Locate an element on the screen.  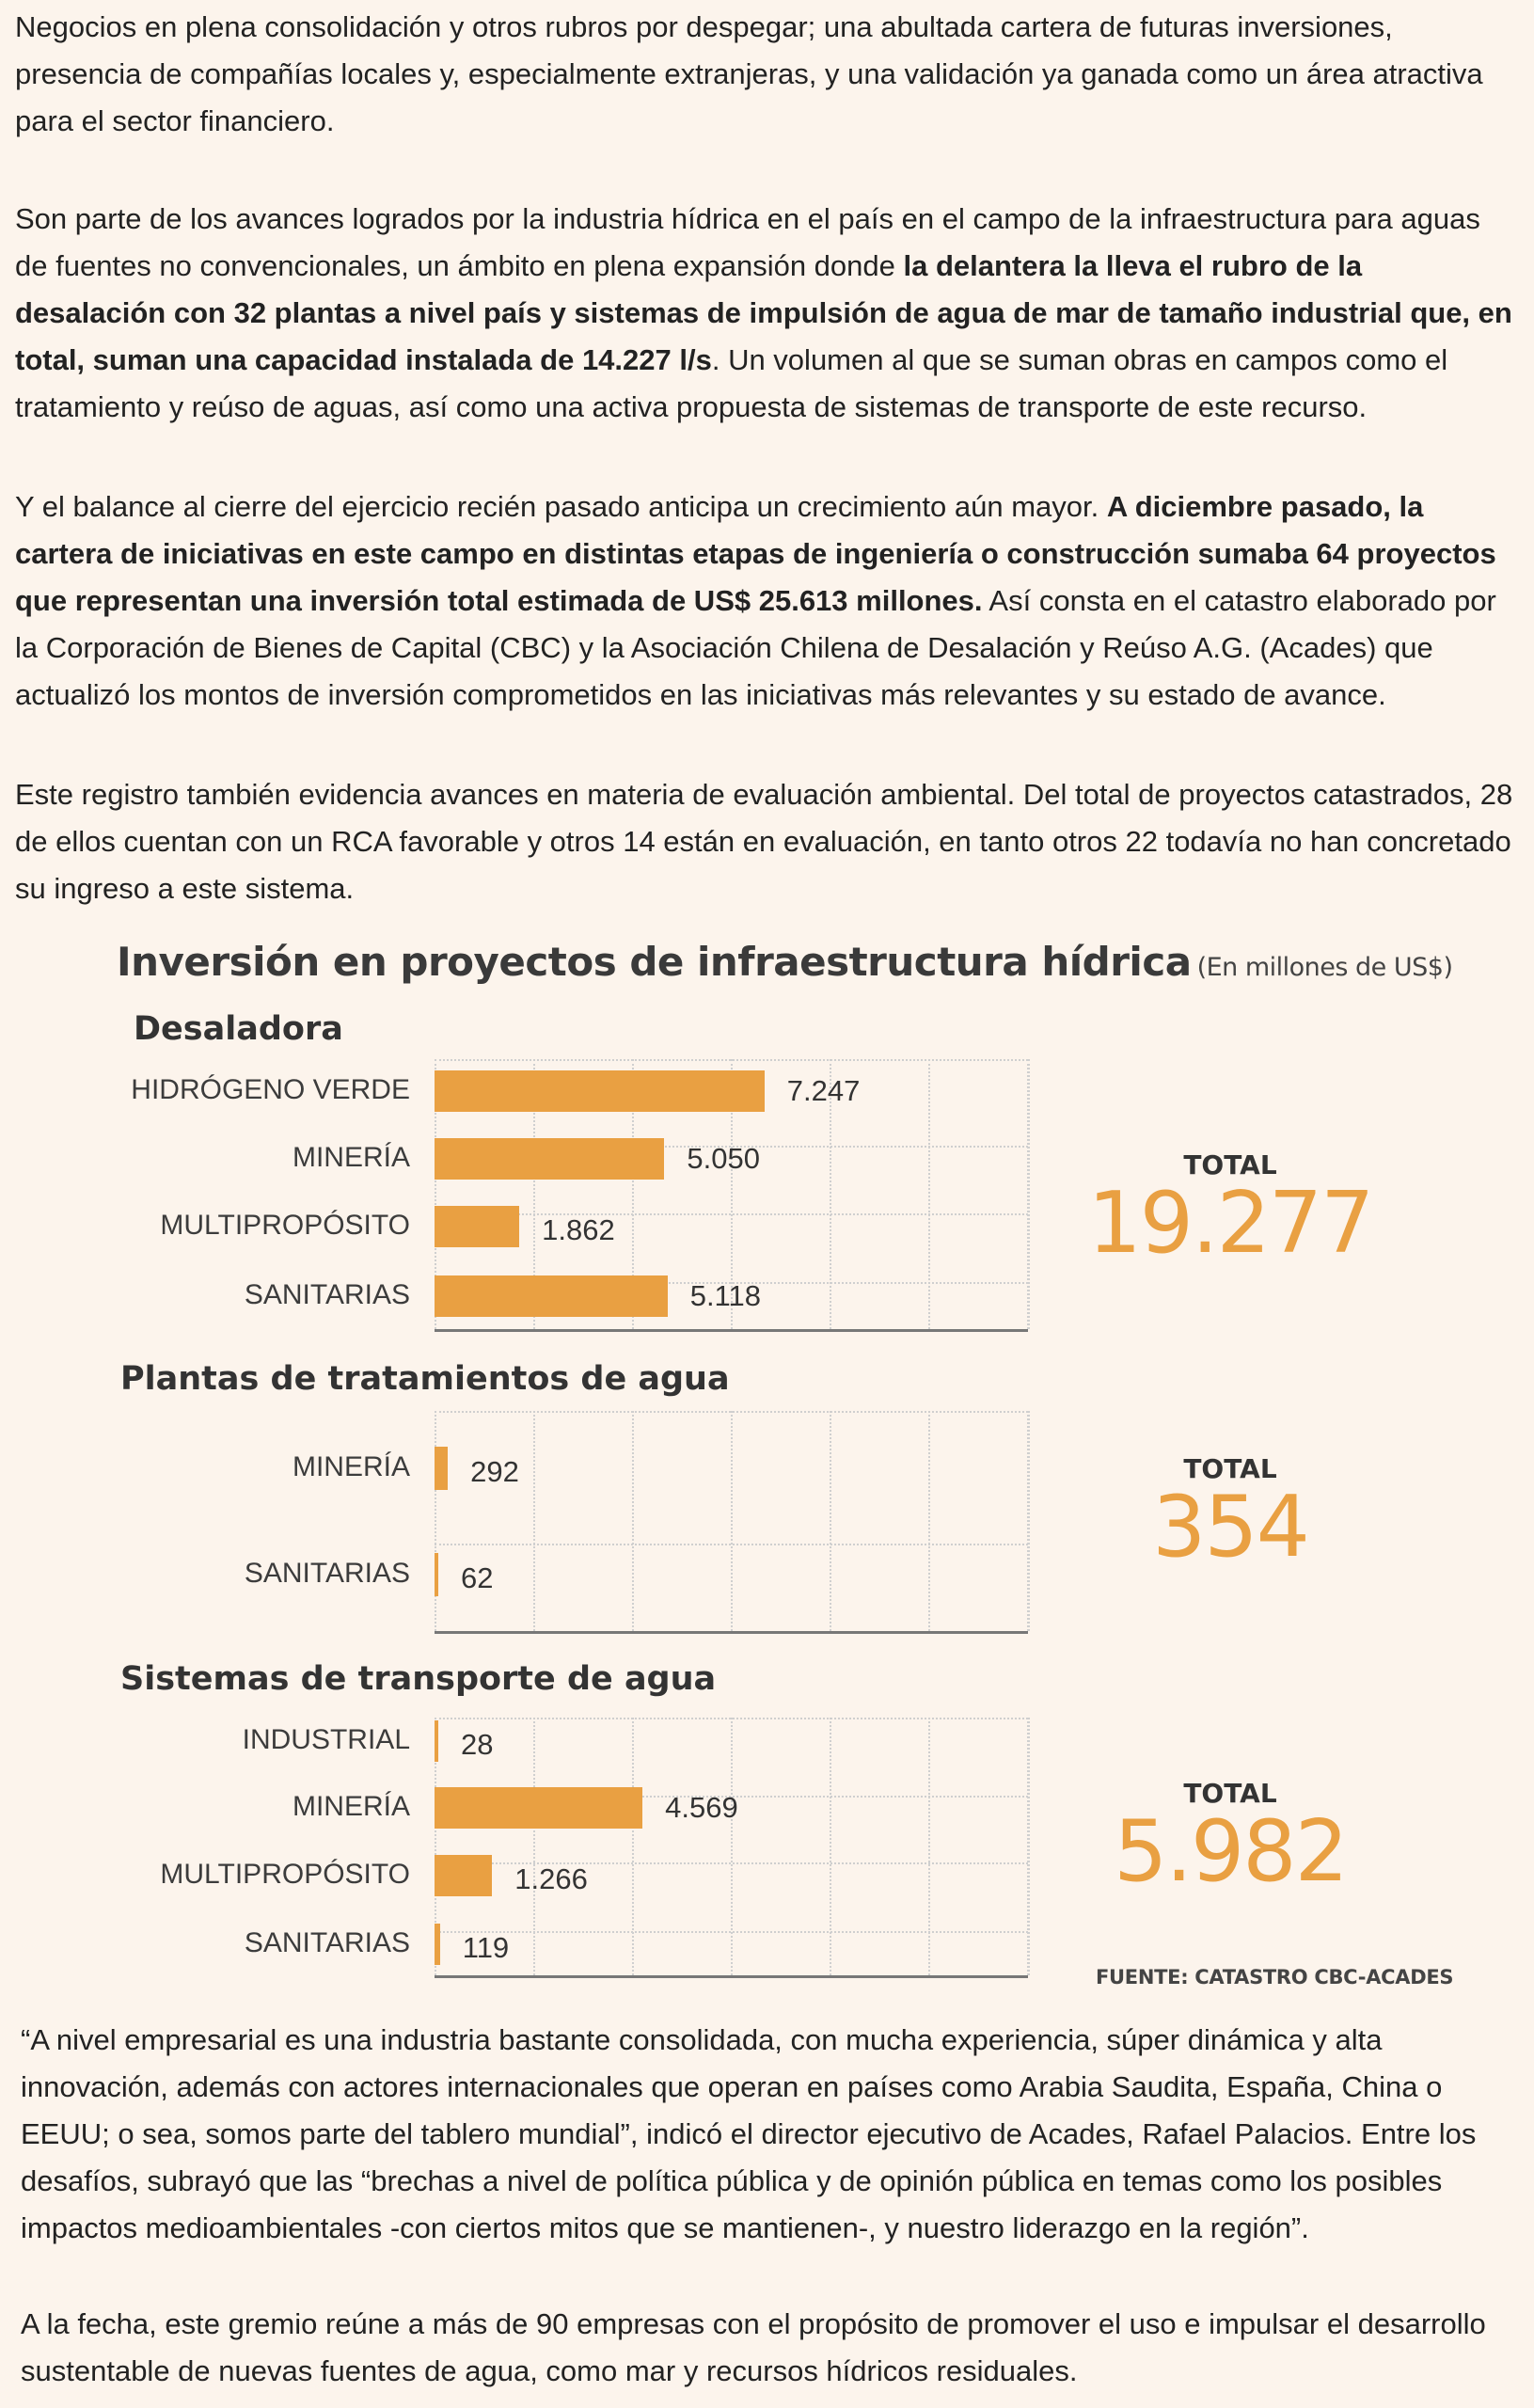
data-label: 4.569 is located at coordinates (701, 1808).